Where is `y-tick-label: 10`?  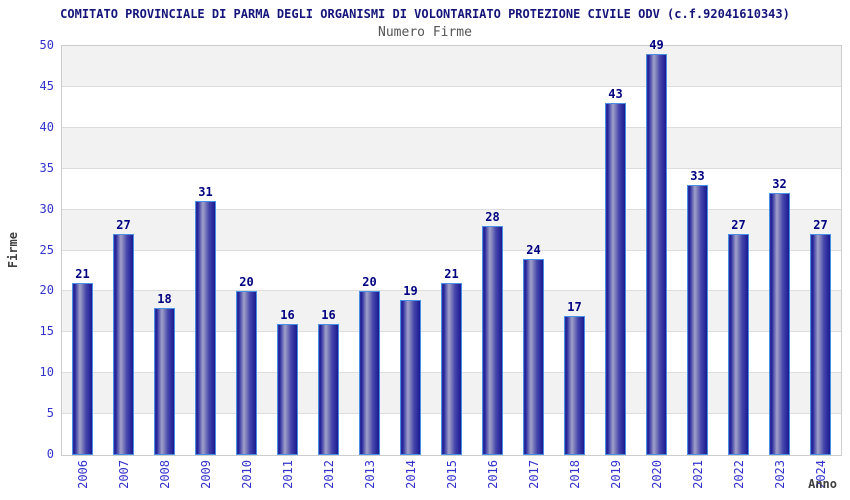
y-tick-label: 10 is located at coordinates (46, 372).